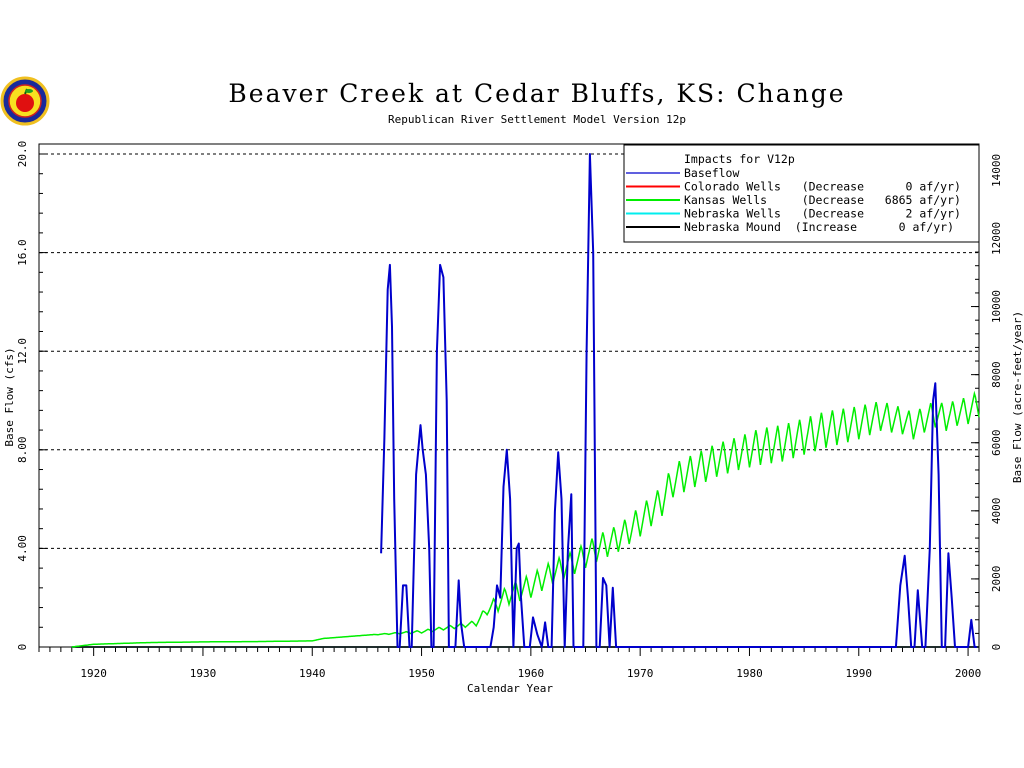 This screenshot has width=1024, height=768. I want to click on y-right-tick-label: 10000, so click(996, 306).